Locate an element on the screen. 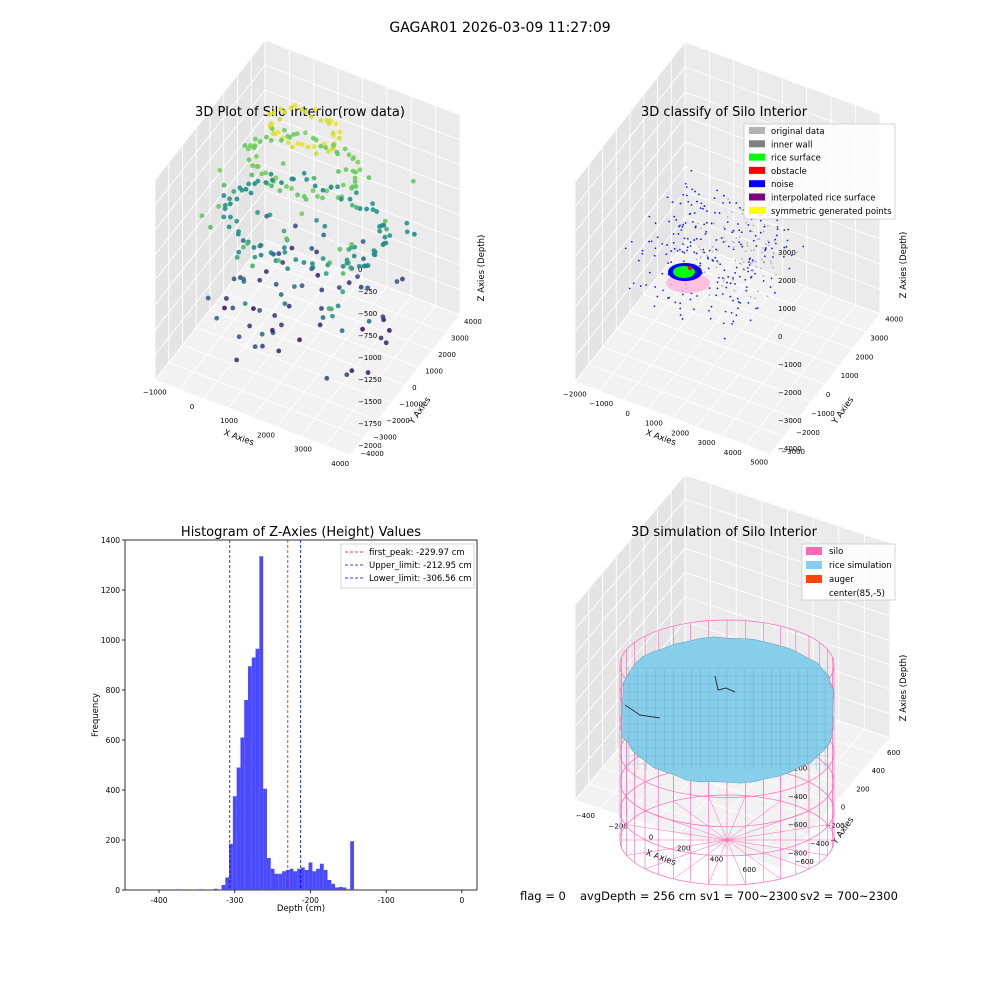 The height and width of the screenshot is (1000, 1000). x-tick-label: 1000 is located at coordinates (654, 424).